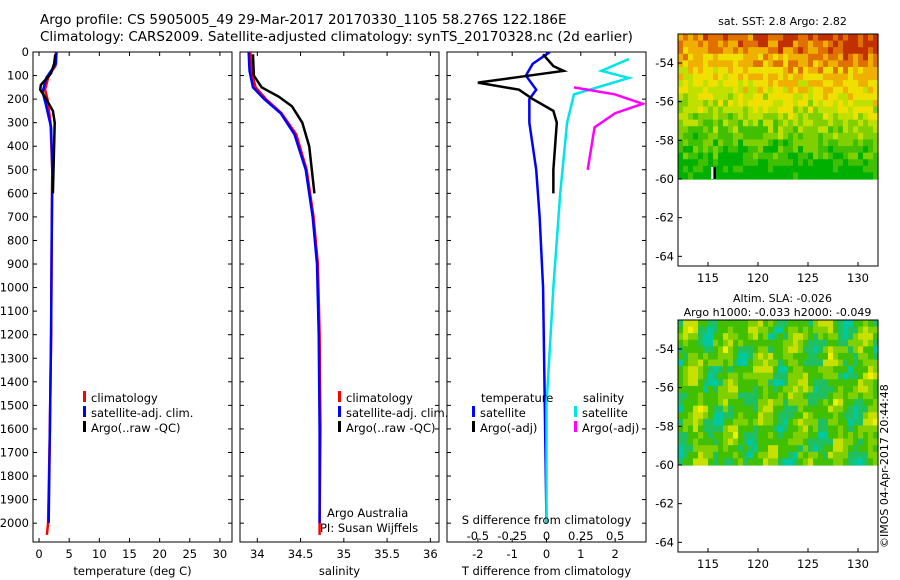 The height and width of the screenshot is (580, 900). I want to click on x-axis-label-top: S difference from climatology, so click(547, 520).